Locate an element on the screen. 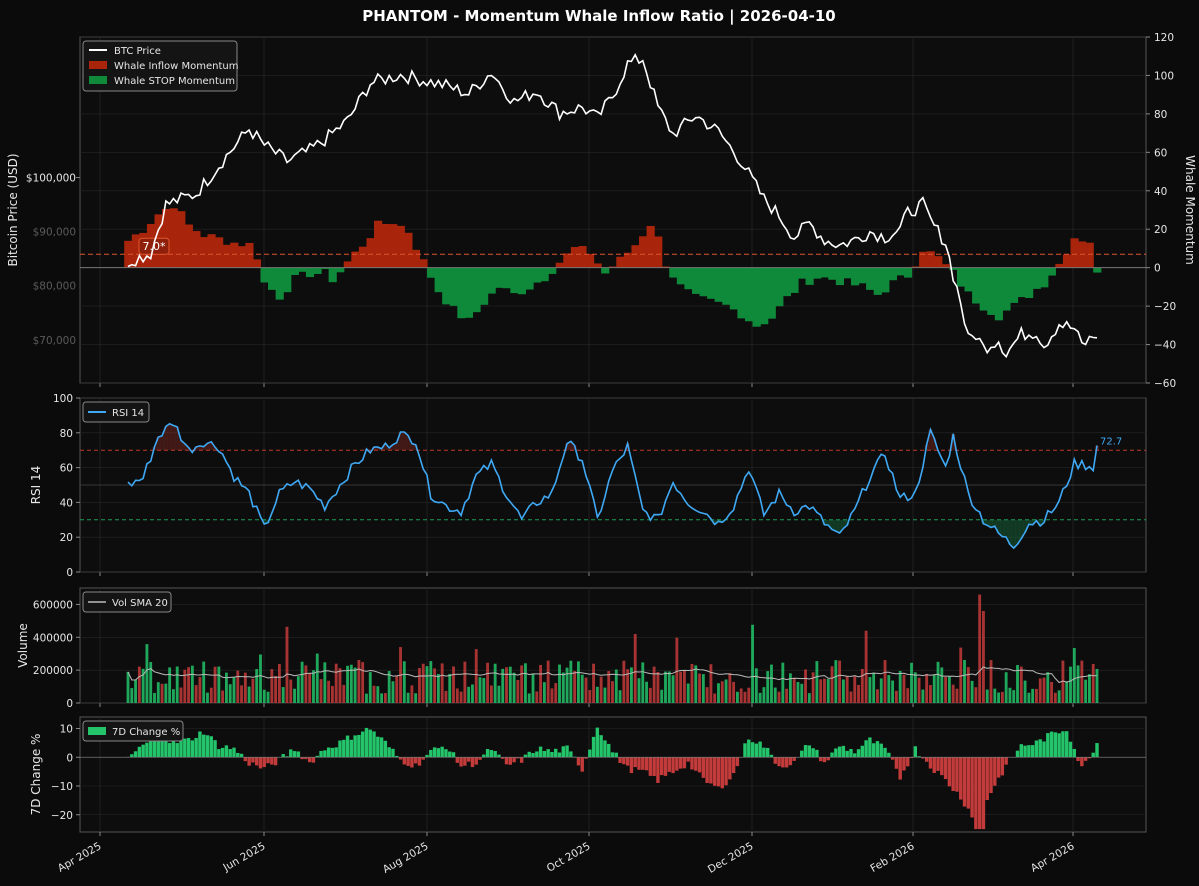 This screenshot has height=886, width=1199. volume-tick-label: 200000 is located at coordinates (53, 671).